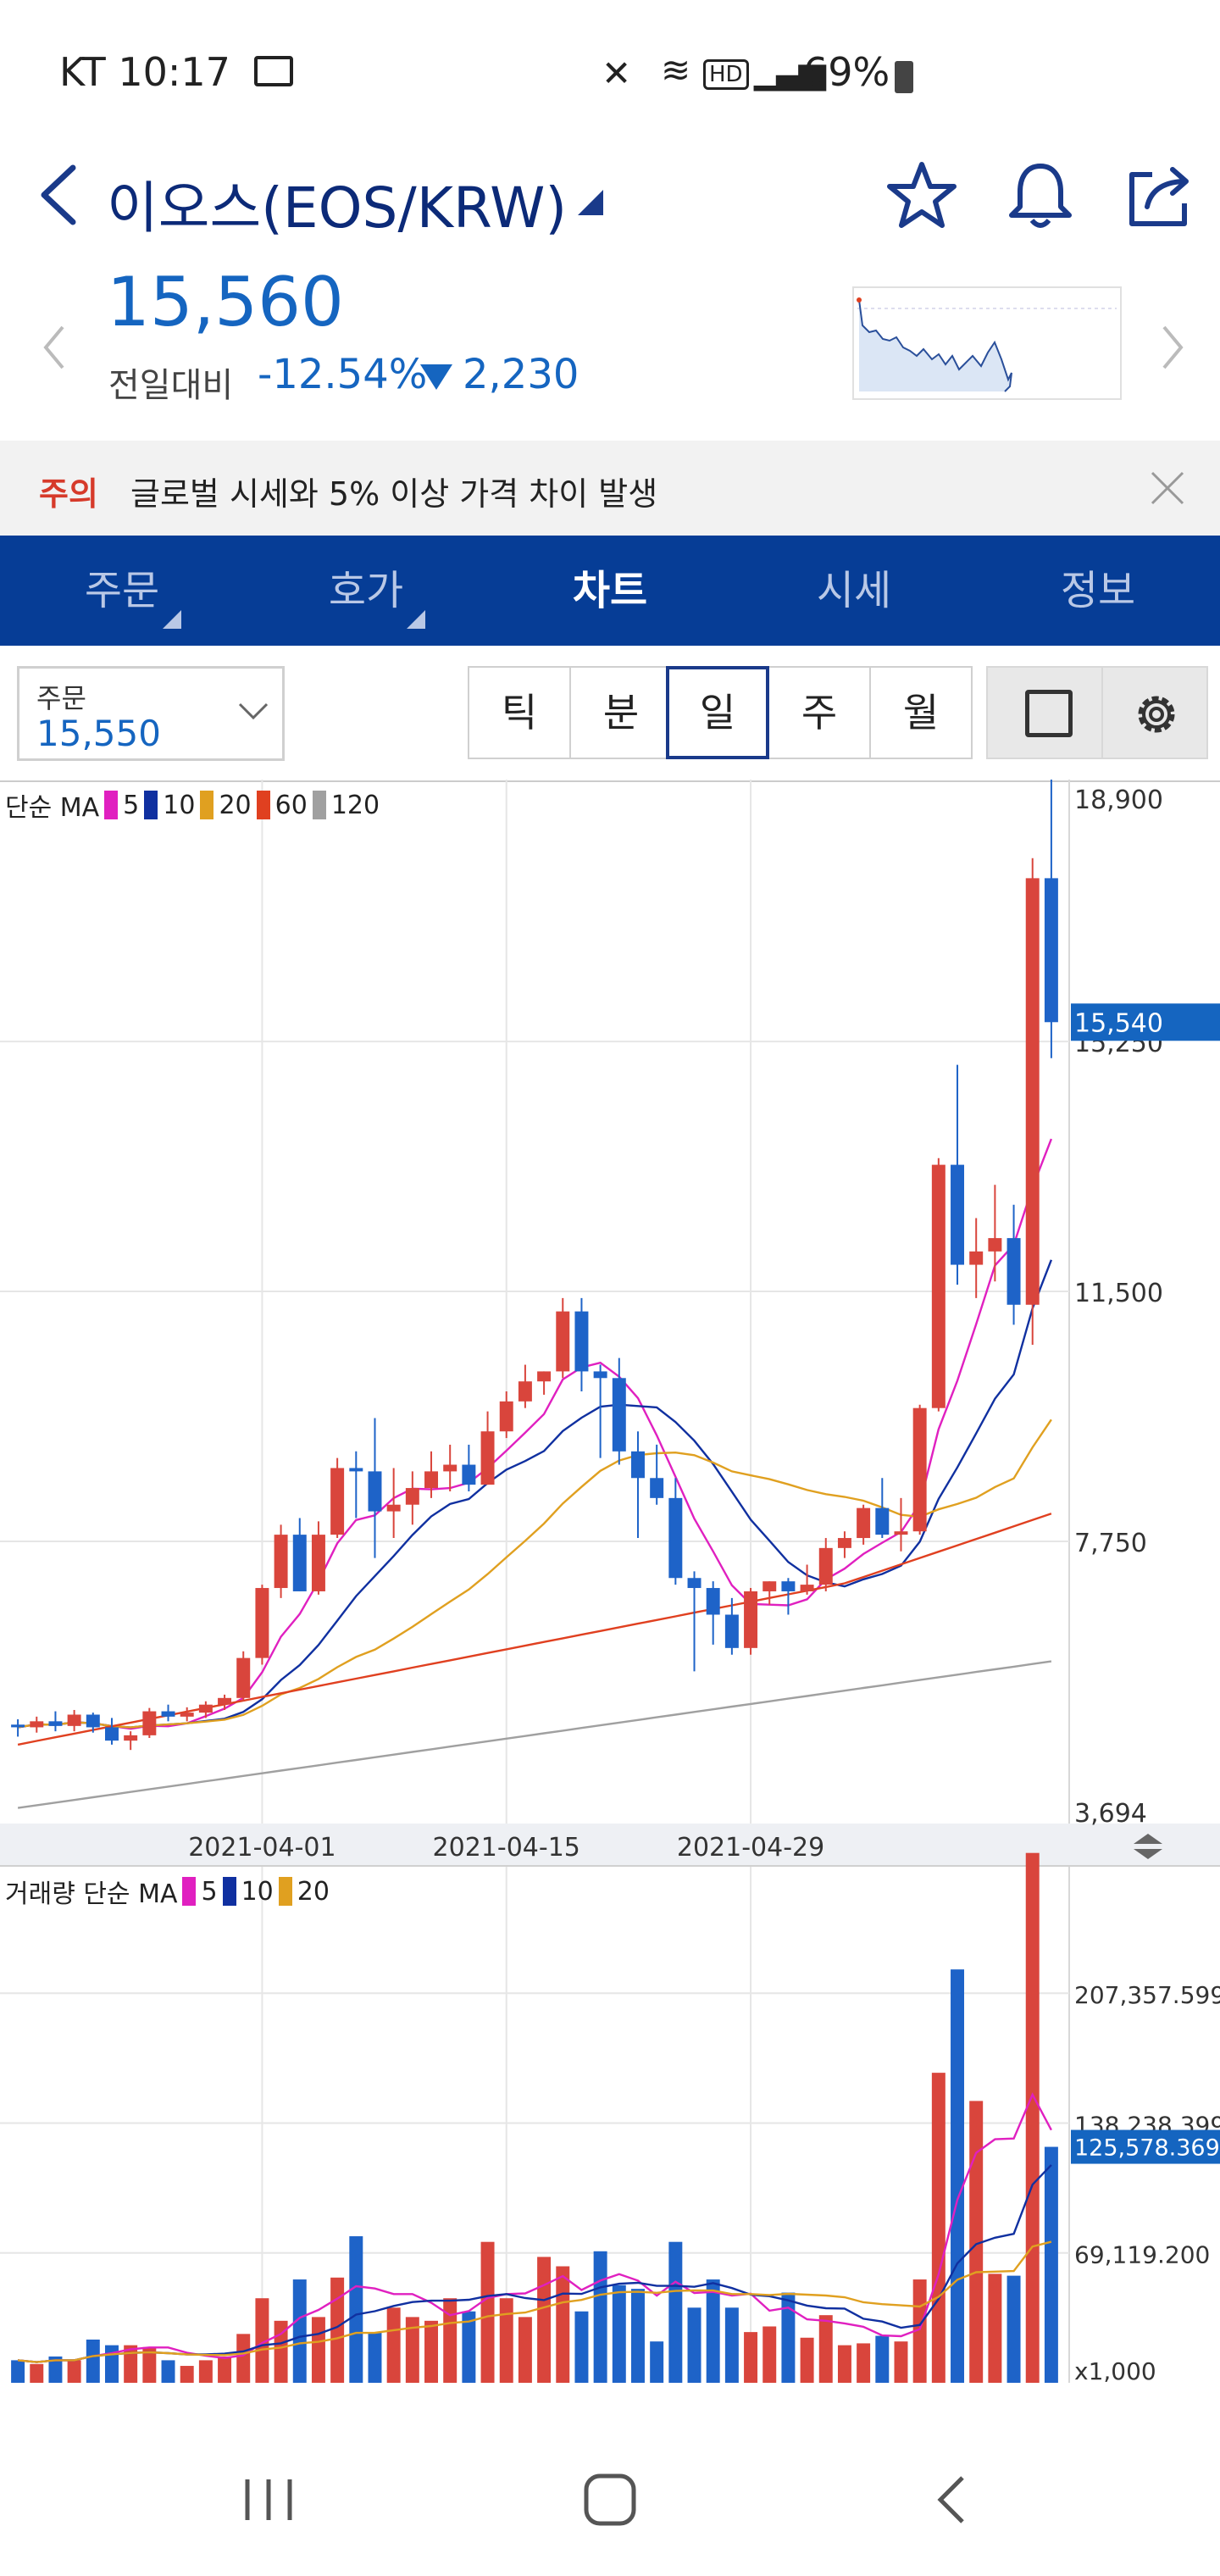 The image size is (1220, 2576). What do you see at coordinates (151, 713) in the screenshot?
I see `order-price-select: 주문 15,550` at bounding box center [151, 713].